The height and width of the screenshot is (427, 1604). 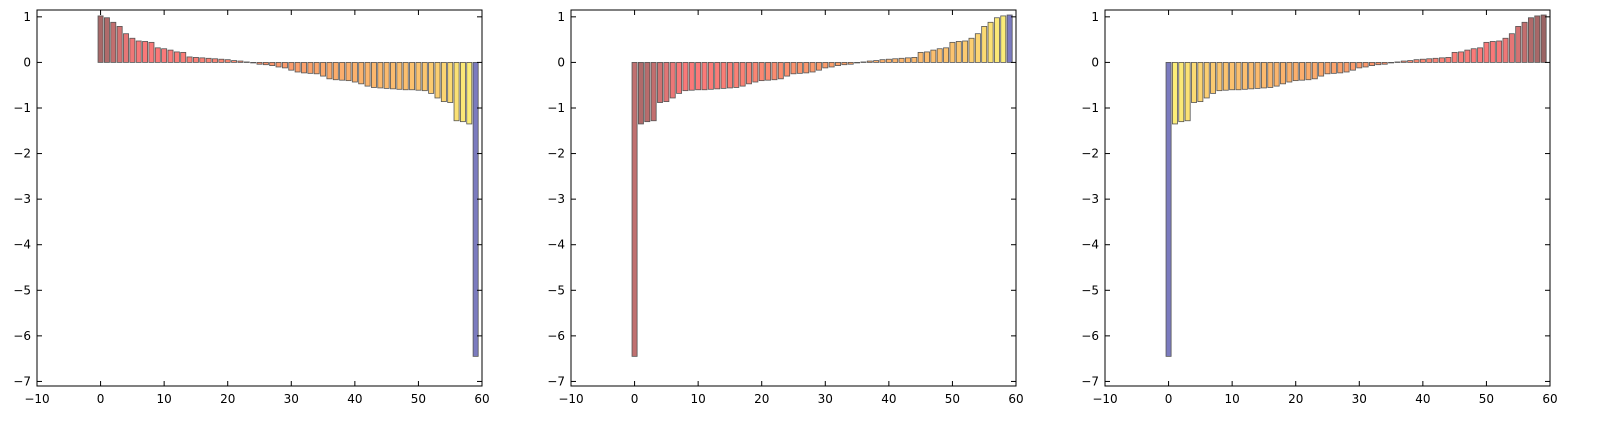 I want to click on y-tick-label: −7, so click(x=556, y=381).